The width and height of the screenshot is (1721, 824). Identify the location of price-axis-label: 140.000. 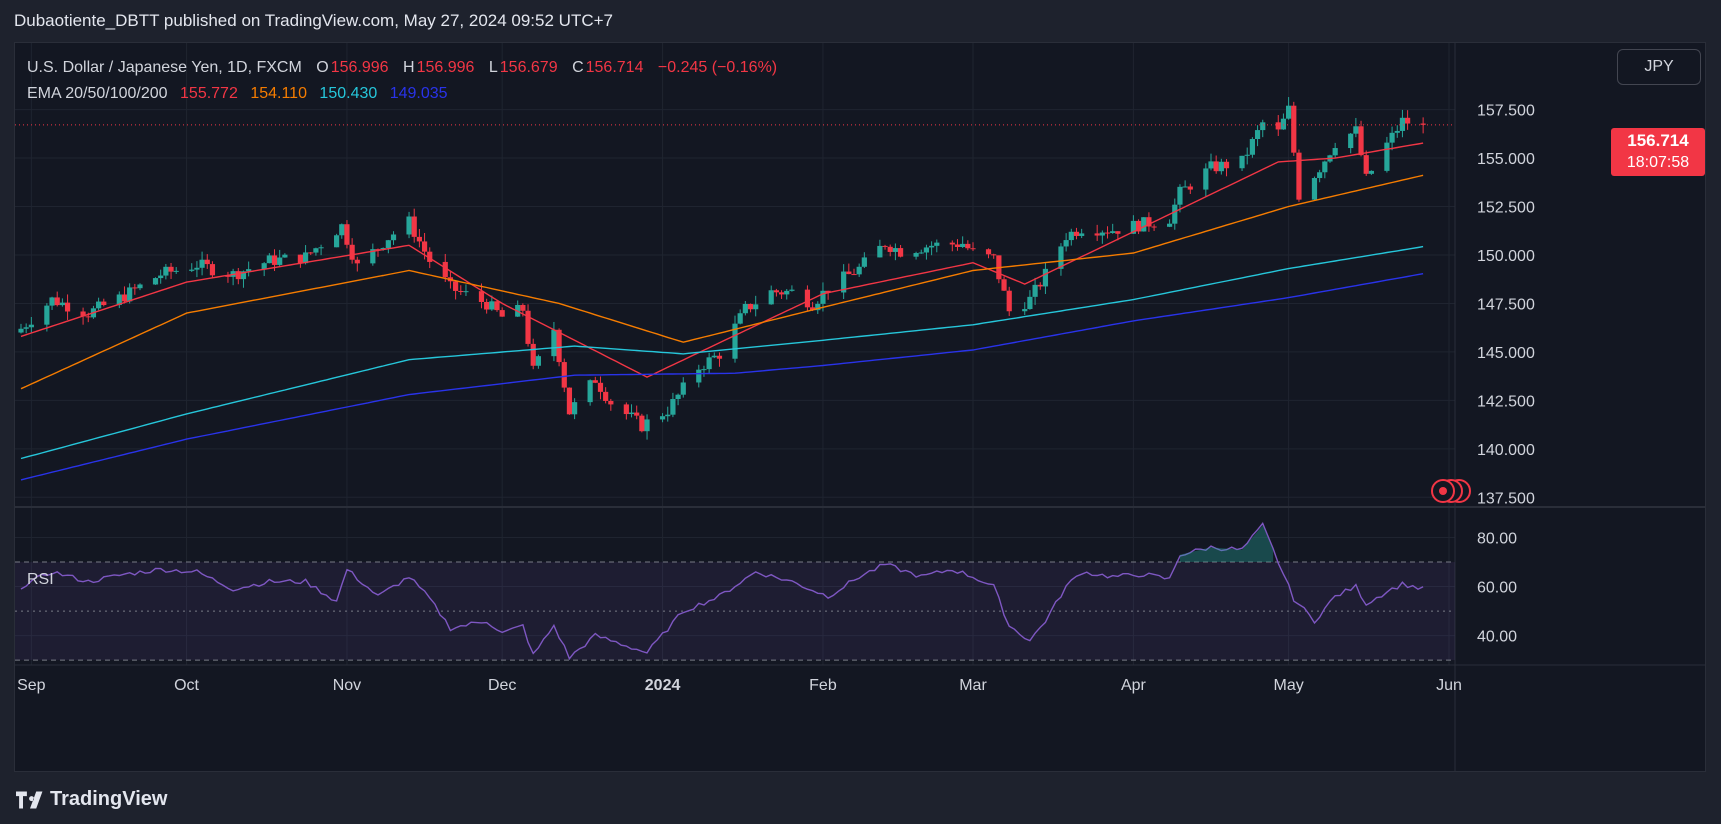
(1506, 450).